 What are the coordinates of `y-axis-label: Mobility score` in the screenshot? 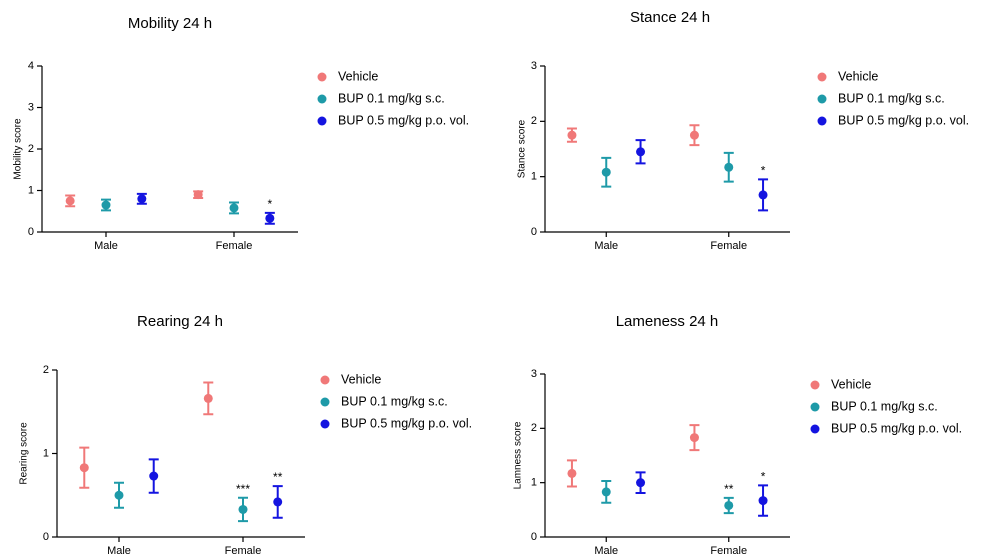 It's located at (18, 149).